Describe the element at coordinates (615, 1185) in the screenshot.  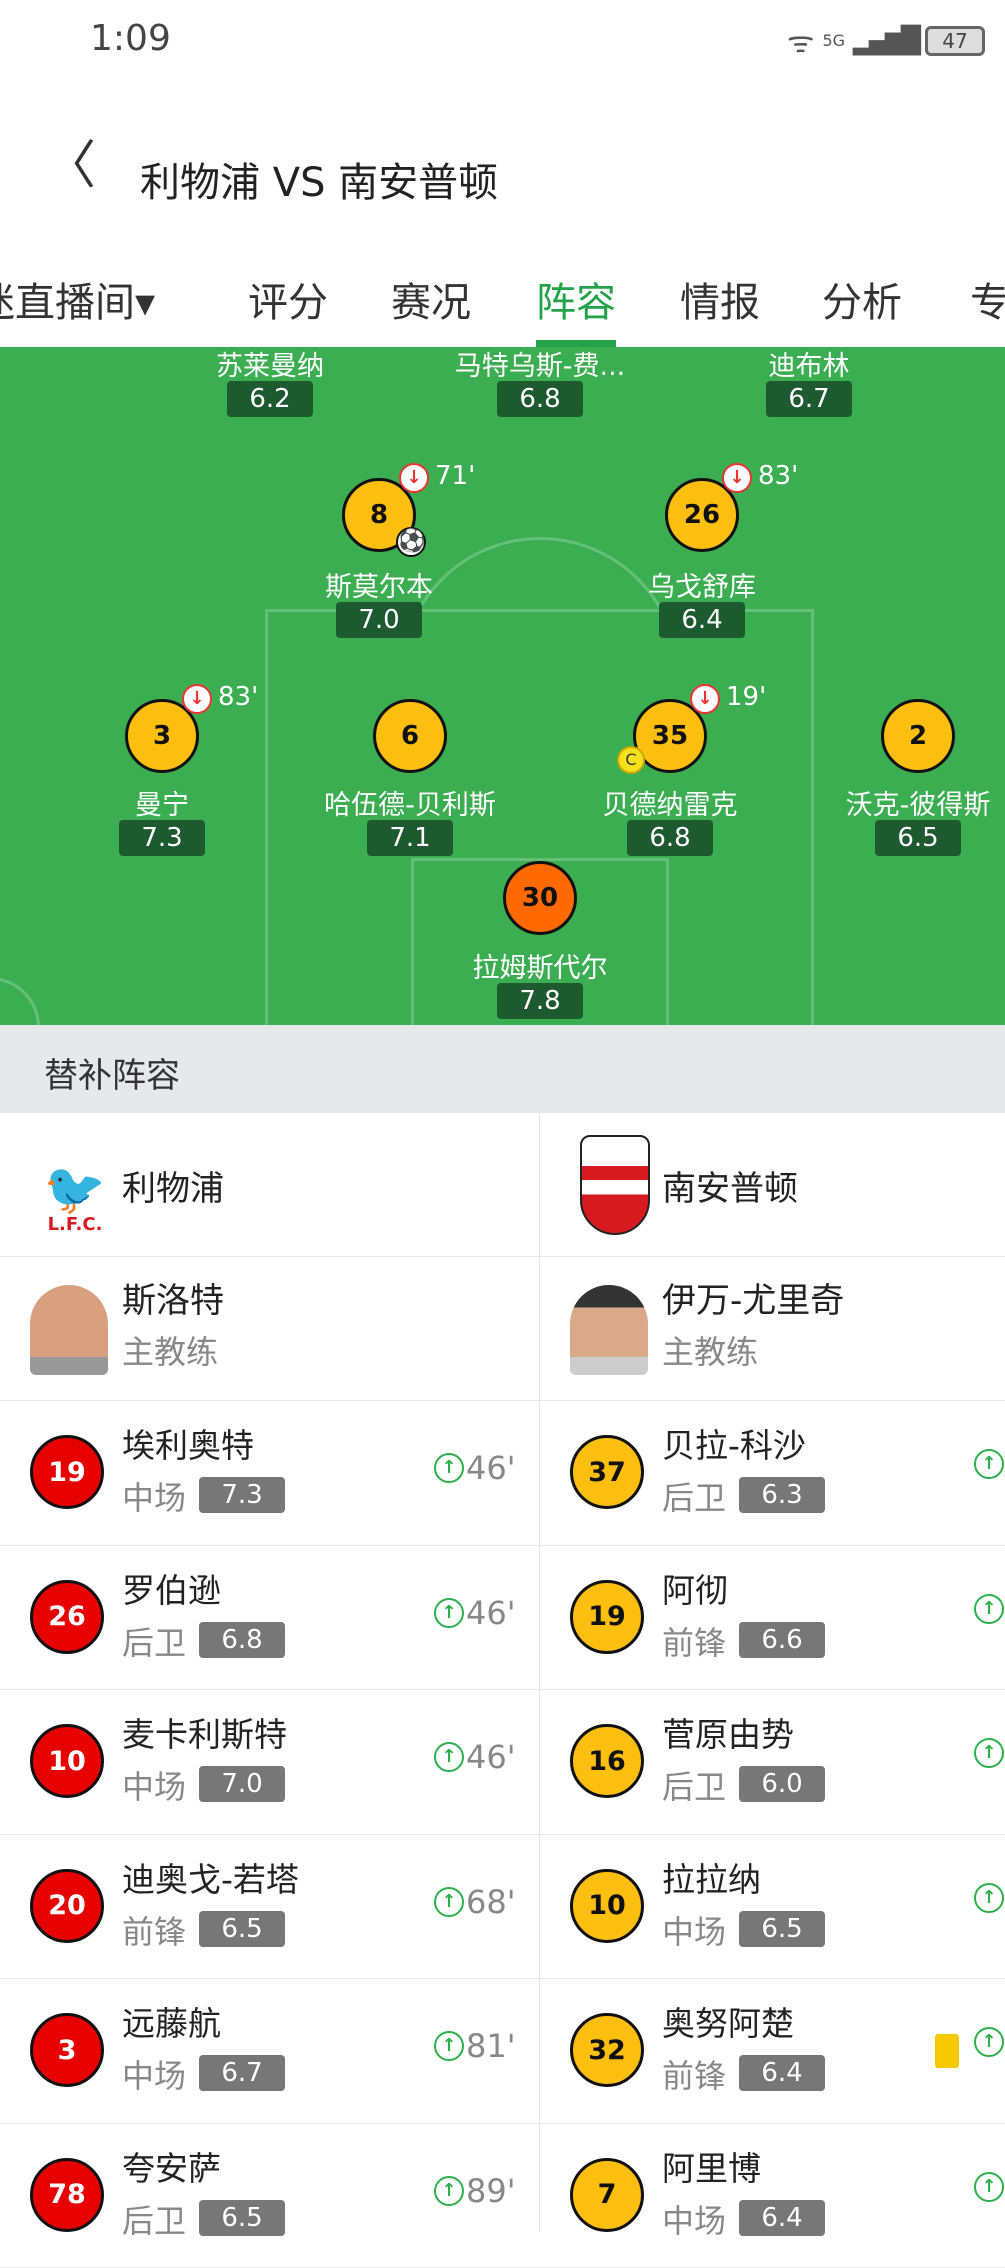
I see `southampton-crest-icon` at that location.